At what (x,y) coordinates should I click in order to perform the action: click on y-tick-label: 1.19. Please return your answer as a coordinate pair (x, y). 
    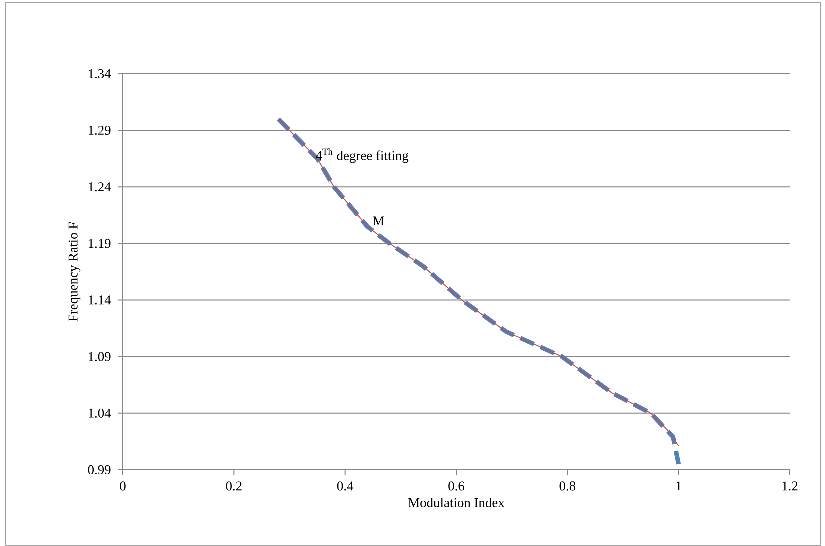
    Looking at the image, I should click on (99, 243).